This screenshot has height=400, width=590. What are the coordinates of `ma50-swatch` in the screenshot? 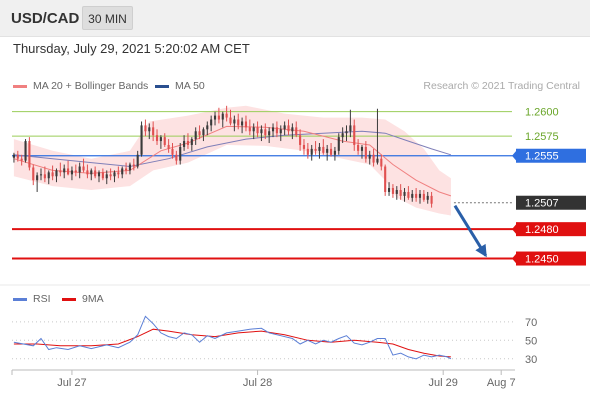 It's located at (162, 86).